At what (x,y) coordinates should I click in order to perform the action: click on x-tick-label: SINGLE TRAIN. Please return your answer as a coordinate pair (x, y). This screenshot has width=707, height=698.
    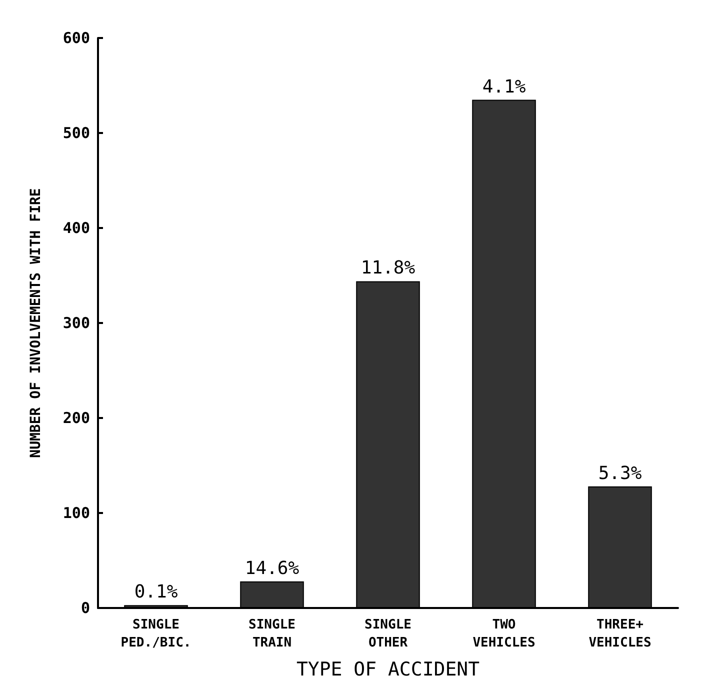
    Looking at the image, I should click on (272, 634).